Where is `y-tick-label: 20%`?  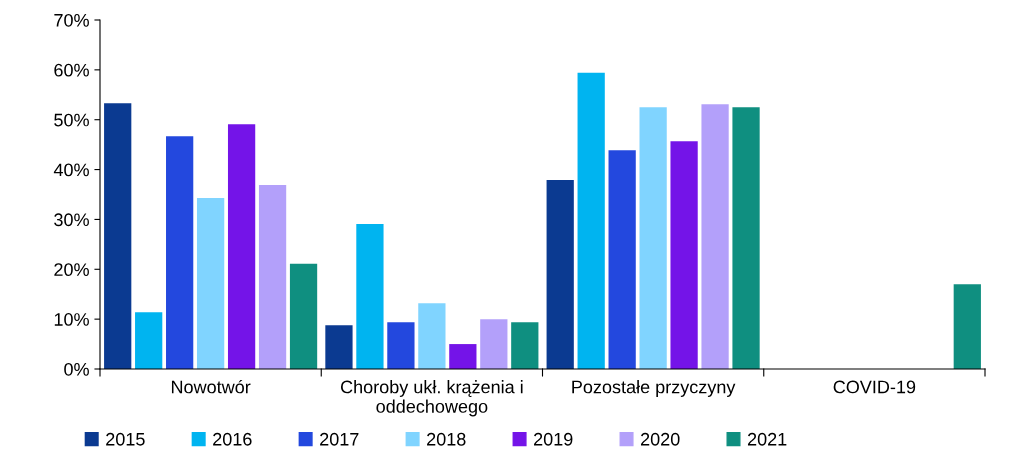 y-tick-label: 20% is located at coordinates (71, 270).